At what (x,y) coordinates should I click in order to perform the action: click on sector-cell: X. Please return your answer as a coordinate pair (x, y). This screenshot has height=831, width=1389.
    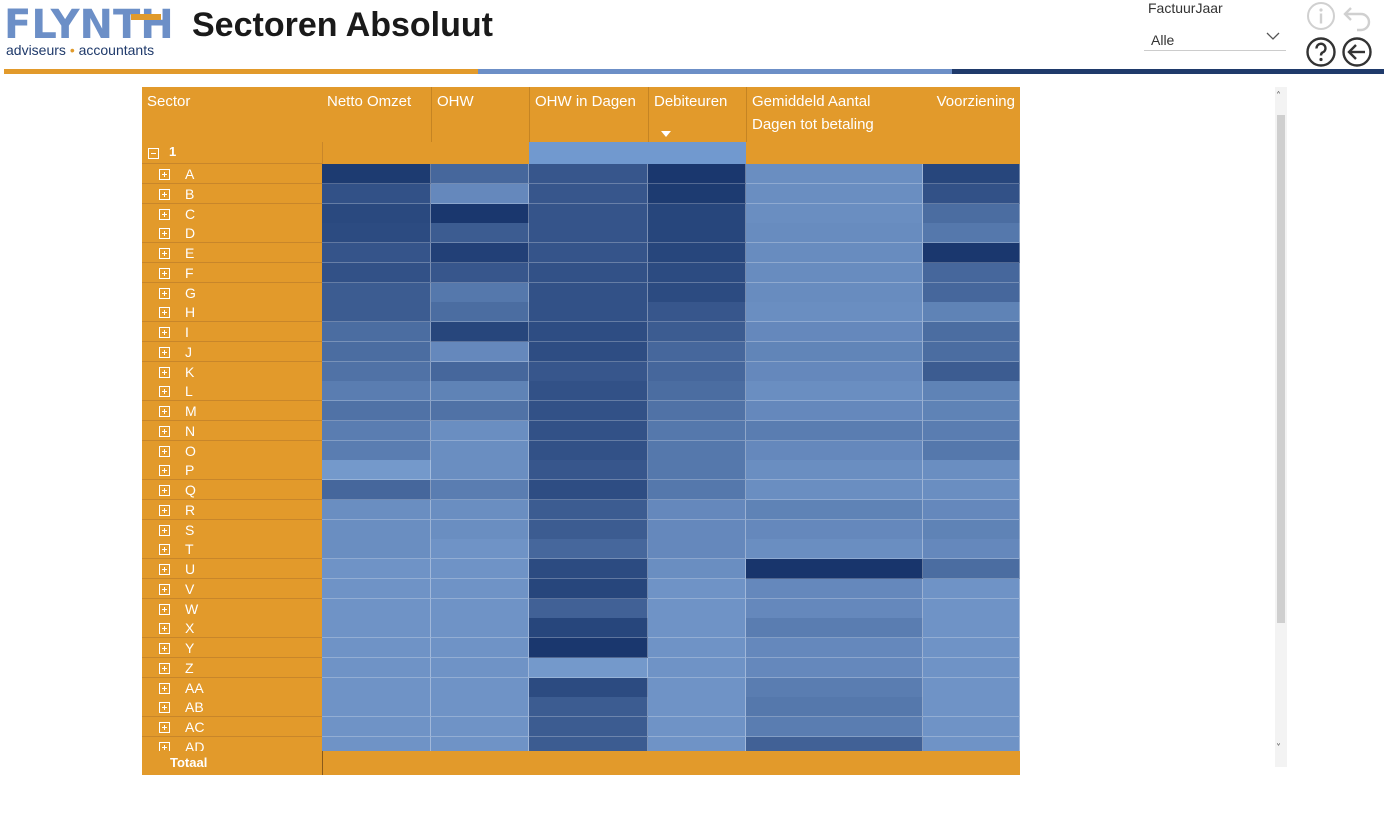
    Looking at the image, I should click on (232, 628).